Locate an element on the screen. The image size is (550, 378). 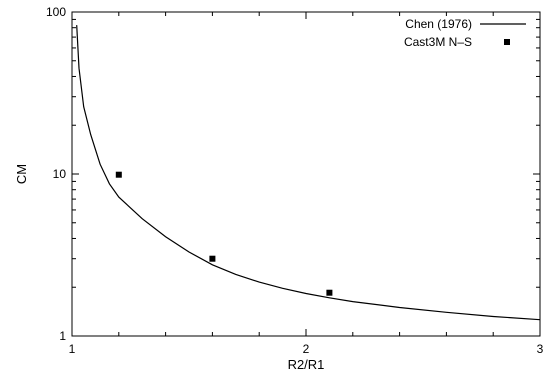
legend: Chen (1976) Cast3M N–S is located at coordinates (465, 33).